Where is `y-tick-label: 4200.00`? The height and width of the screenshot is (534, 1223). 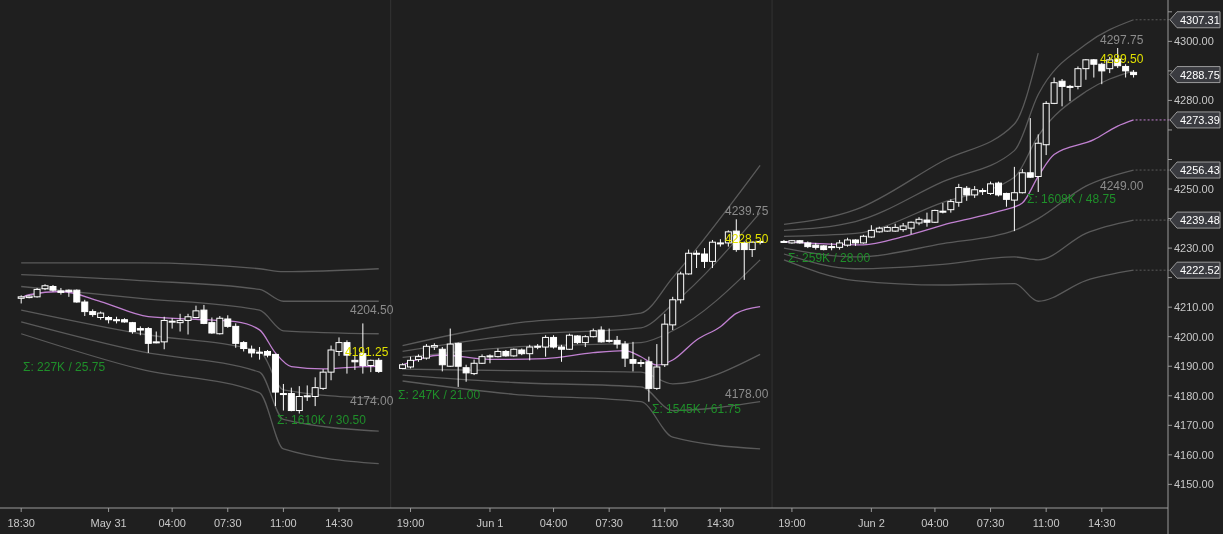
y-tick-label: 4200.00 is located at coordinates (1194, 336).